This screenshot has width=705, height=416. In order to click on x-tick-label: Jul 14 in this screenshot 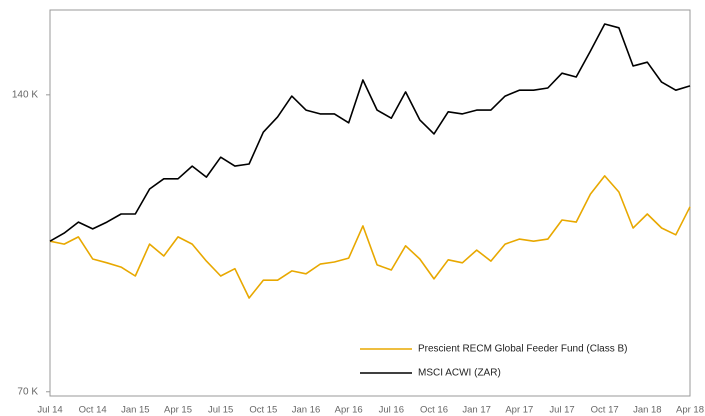, I will do `click(49, 410)`.